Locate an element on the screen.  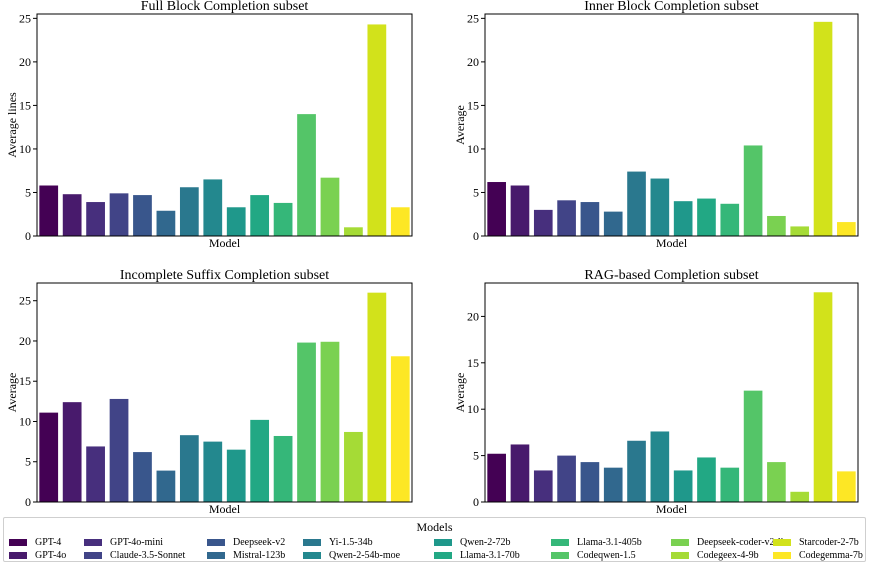
y-tick-label-1: 10 is located at coordinates (25, 149).